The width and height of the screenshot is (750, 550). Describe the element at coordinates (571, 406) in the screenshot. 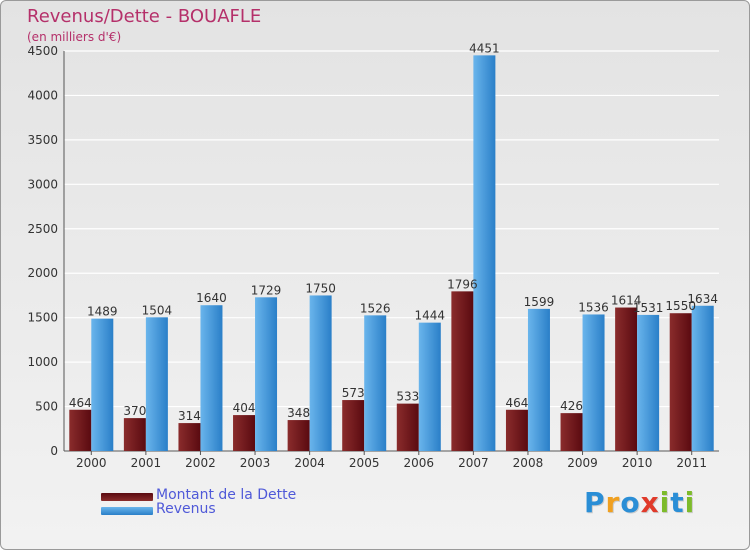

I see `data-label-dette: 426` at that location.